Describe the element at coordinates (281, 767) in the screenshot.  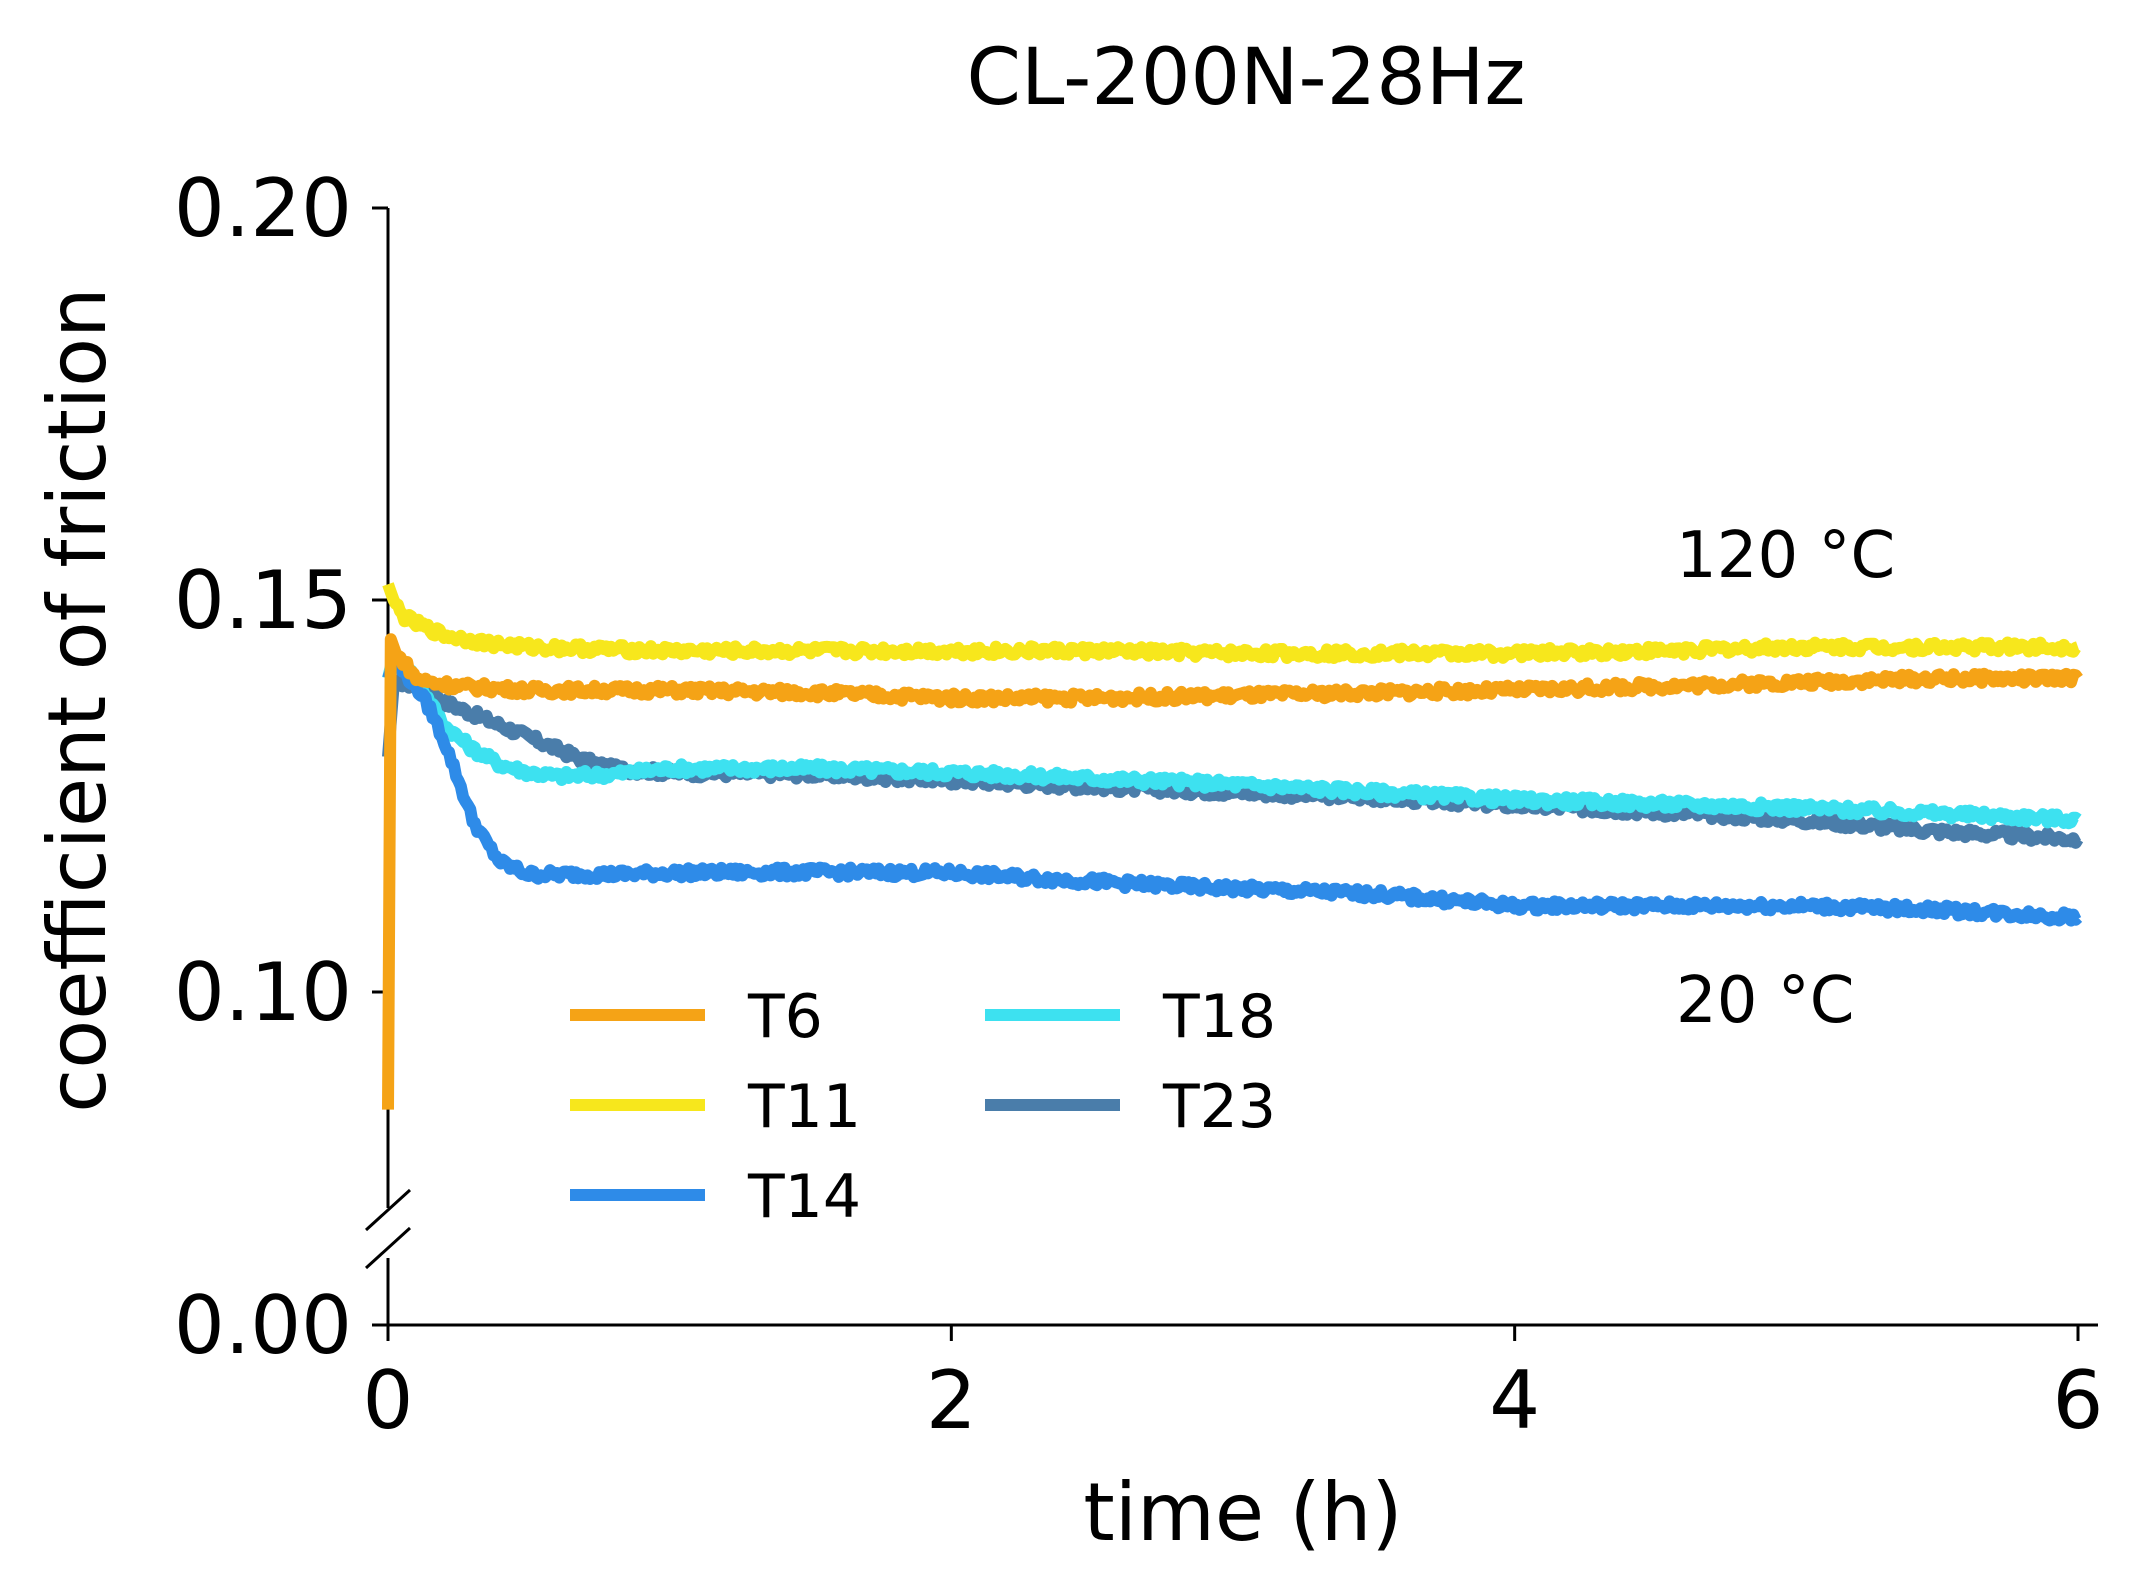
I see `y-ticks: 0.00 0.10 0.15 0.20` at that location.